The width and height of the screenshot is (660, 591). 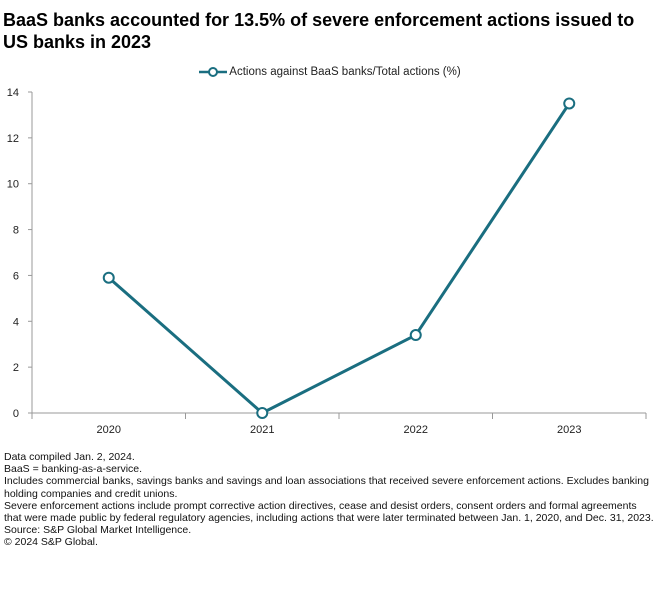 What do you see at coordinates (98, 530) in the screenshot?
I see `footnote-source: Source: S&P Global Market Intelligence.` at bounding box center [98, 530].